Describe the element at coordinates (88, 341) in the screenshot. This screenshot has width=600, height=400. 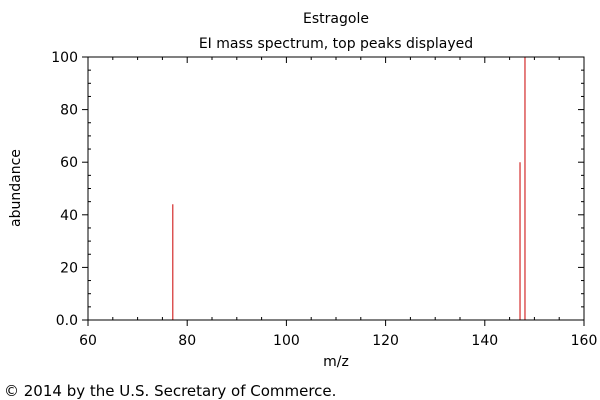
I see `x-tick-label: 60` at that location.